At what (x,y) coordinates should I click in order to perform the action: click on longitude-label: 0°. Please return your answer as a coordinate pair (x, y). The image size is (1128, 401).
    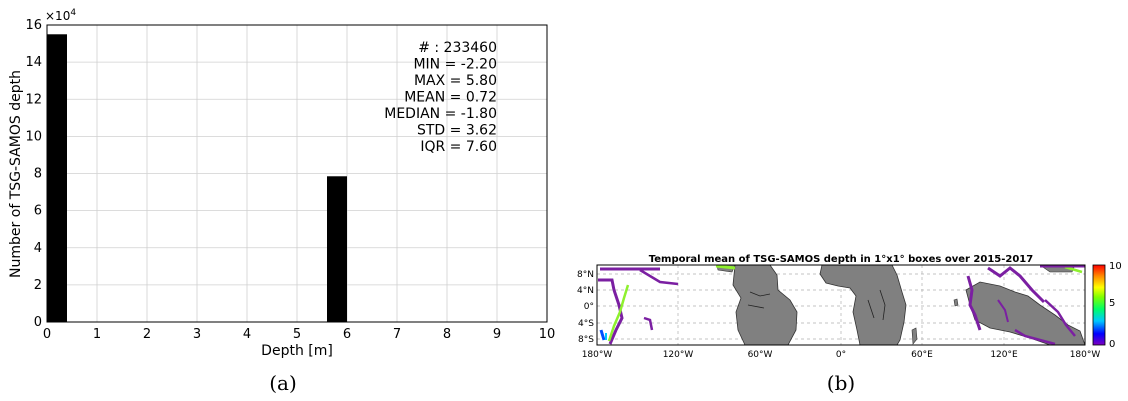
    Looking at the image, I should click on (841, 355).